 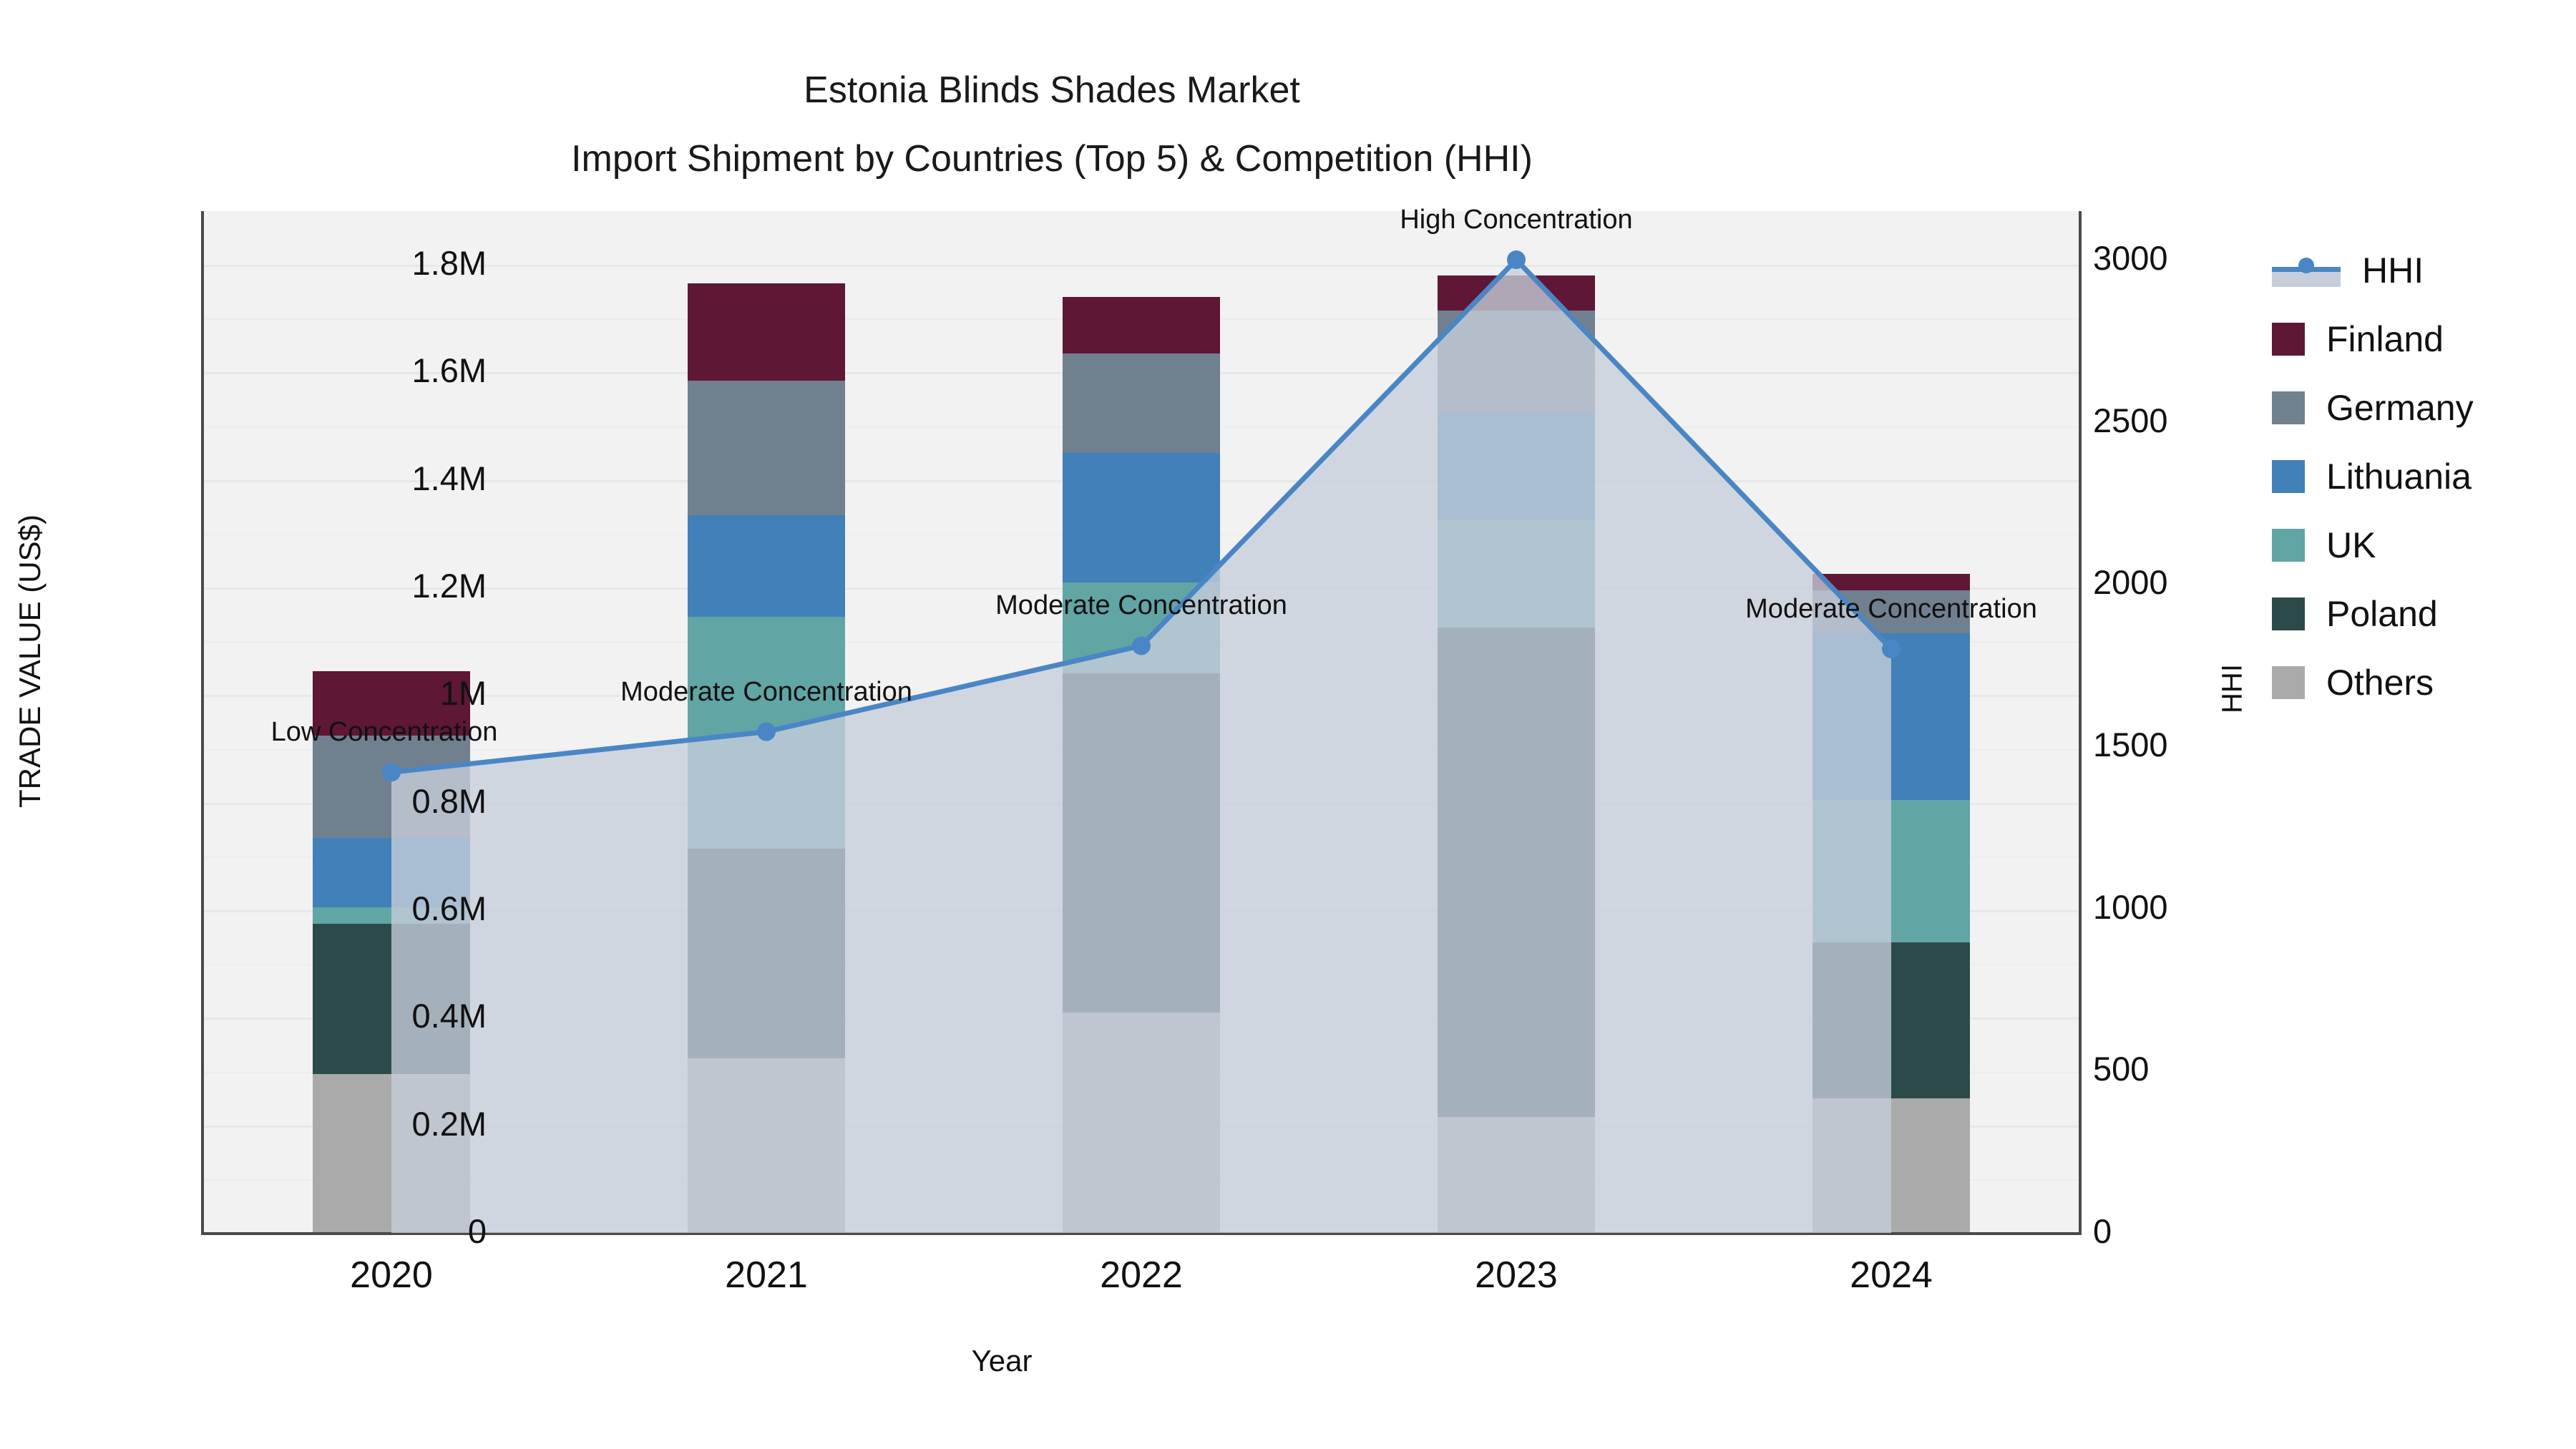 What do you see at coordinates (2288, 682) in the screenshot?
I see `legend-swatch-others` at bounding box center [2288, 682].